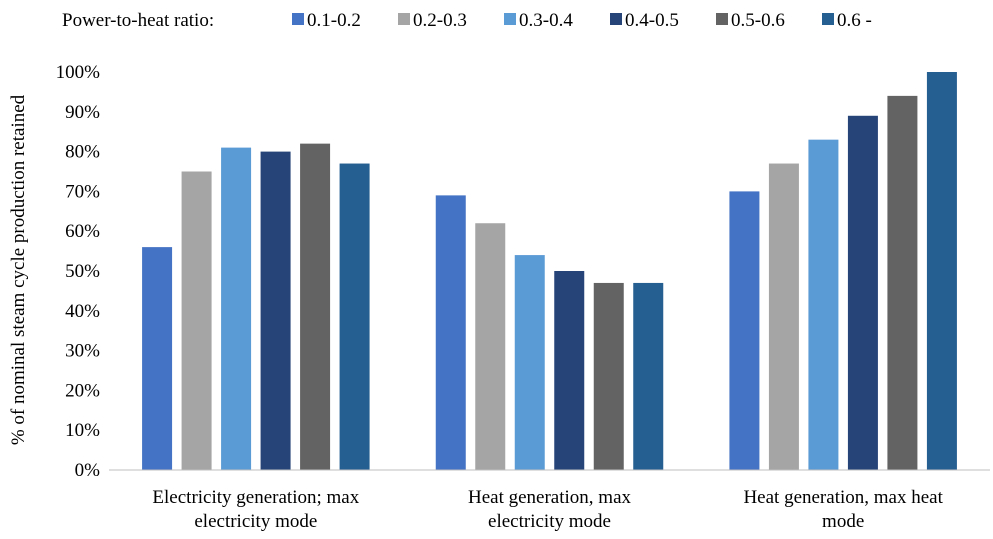 This screenshot has height=539, width=993. I want to click on y-tick-label: 10%, so click(82, 430).